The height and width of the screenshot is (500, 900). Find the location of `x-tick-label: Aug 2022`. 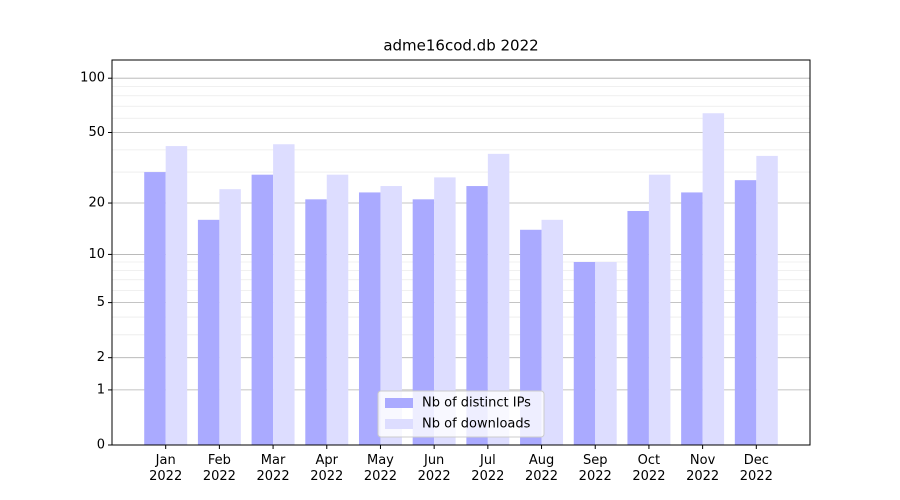

x-tick-label: Aug 2022 is located at coordinates (541, 468).